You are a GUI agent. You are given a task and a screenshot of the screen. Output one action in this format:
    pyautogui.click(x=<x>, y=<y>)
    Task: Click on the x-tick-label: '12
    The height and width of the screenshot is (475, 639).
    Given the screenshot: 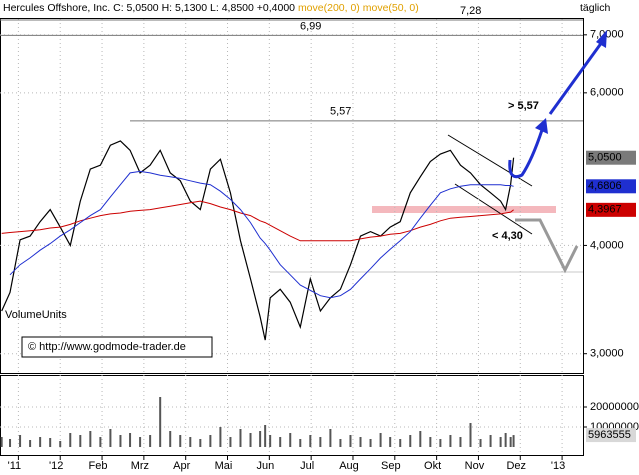 What is the action you would take?
    pyautogui.click(x=56, y=466)
    